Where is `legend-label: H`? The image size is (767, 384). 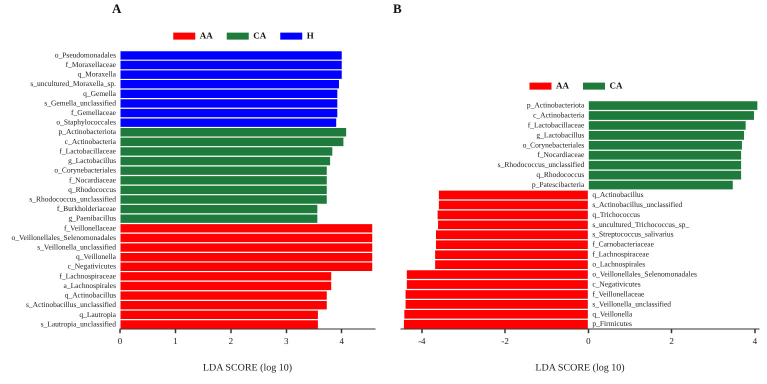 legend-label: H is located at coordinates (310, 35).